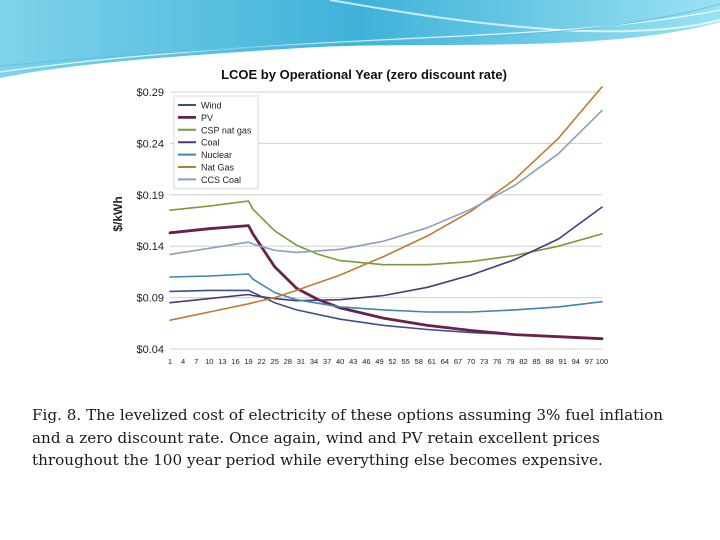 Image resolution: width=720 pixels, height=540 pixels. I want to click on x-tick-label: 43, so click(353, 361).